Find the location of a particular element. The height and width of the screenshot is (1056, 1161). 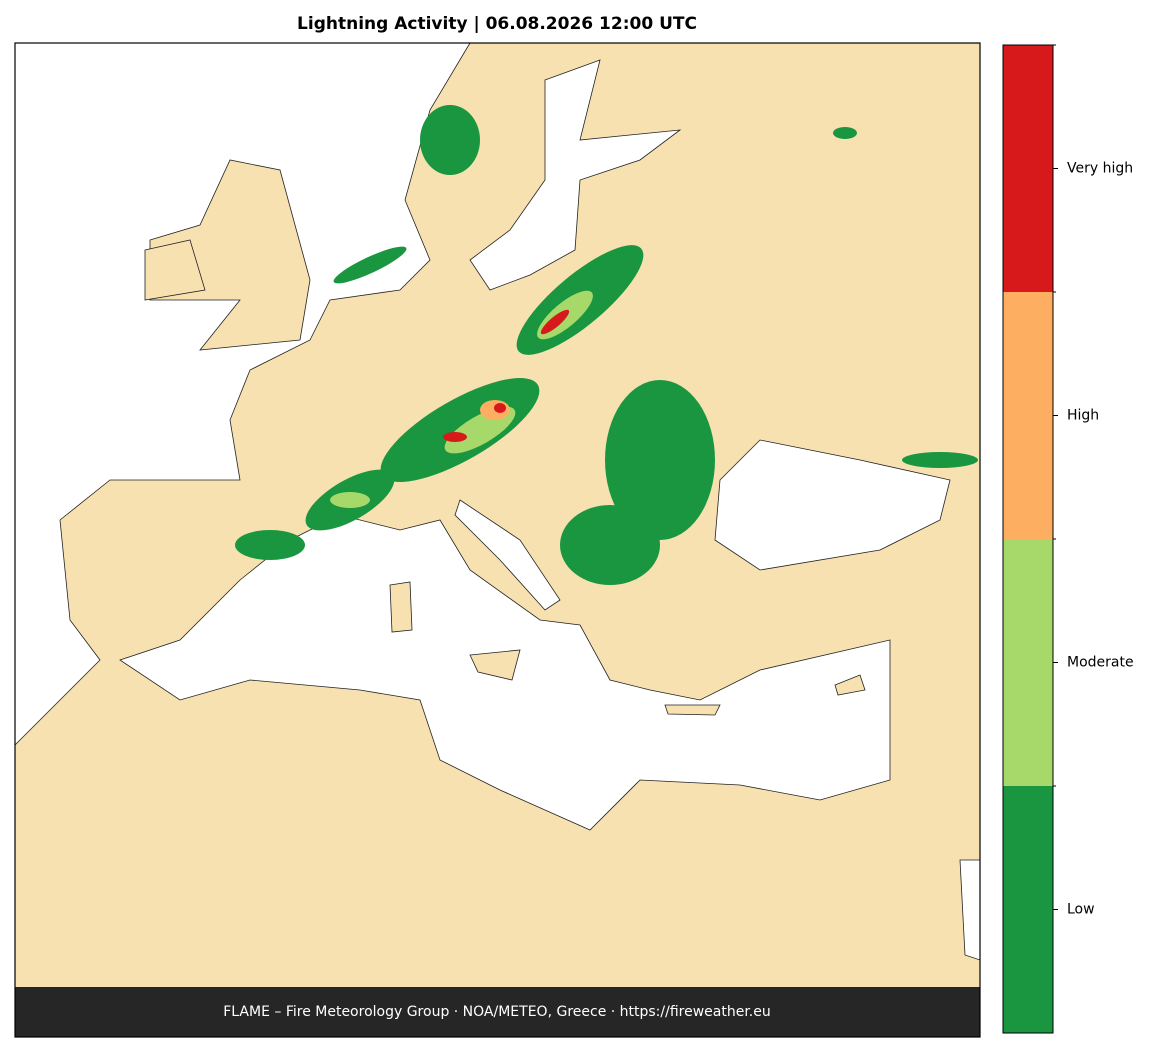

colorbar-label: High is located at coordinates (1083, 416).